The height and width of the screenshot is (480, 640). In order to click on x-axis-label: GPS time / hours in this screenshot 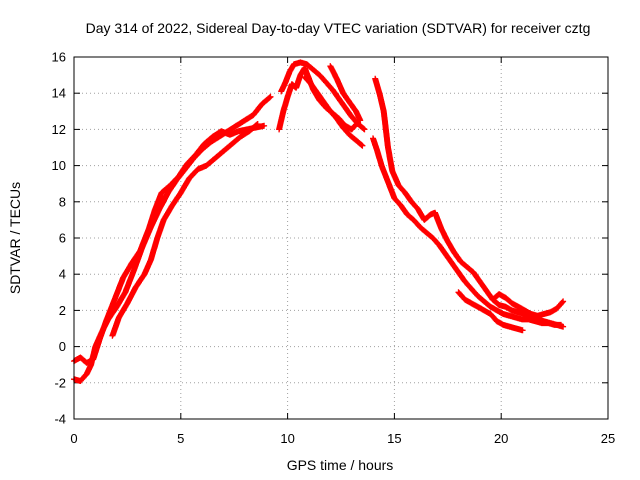, I will do `click(340, 465)`.